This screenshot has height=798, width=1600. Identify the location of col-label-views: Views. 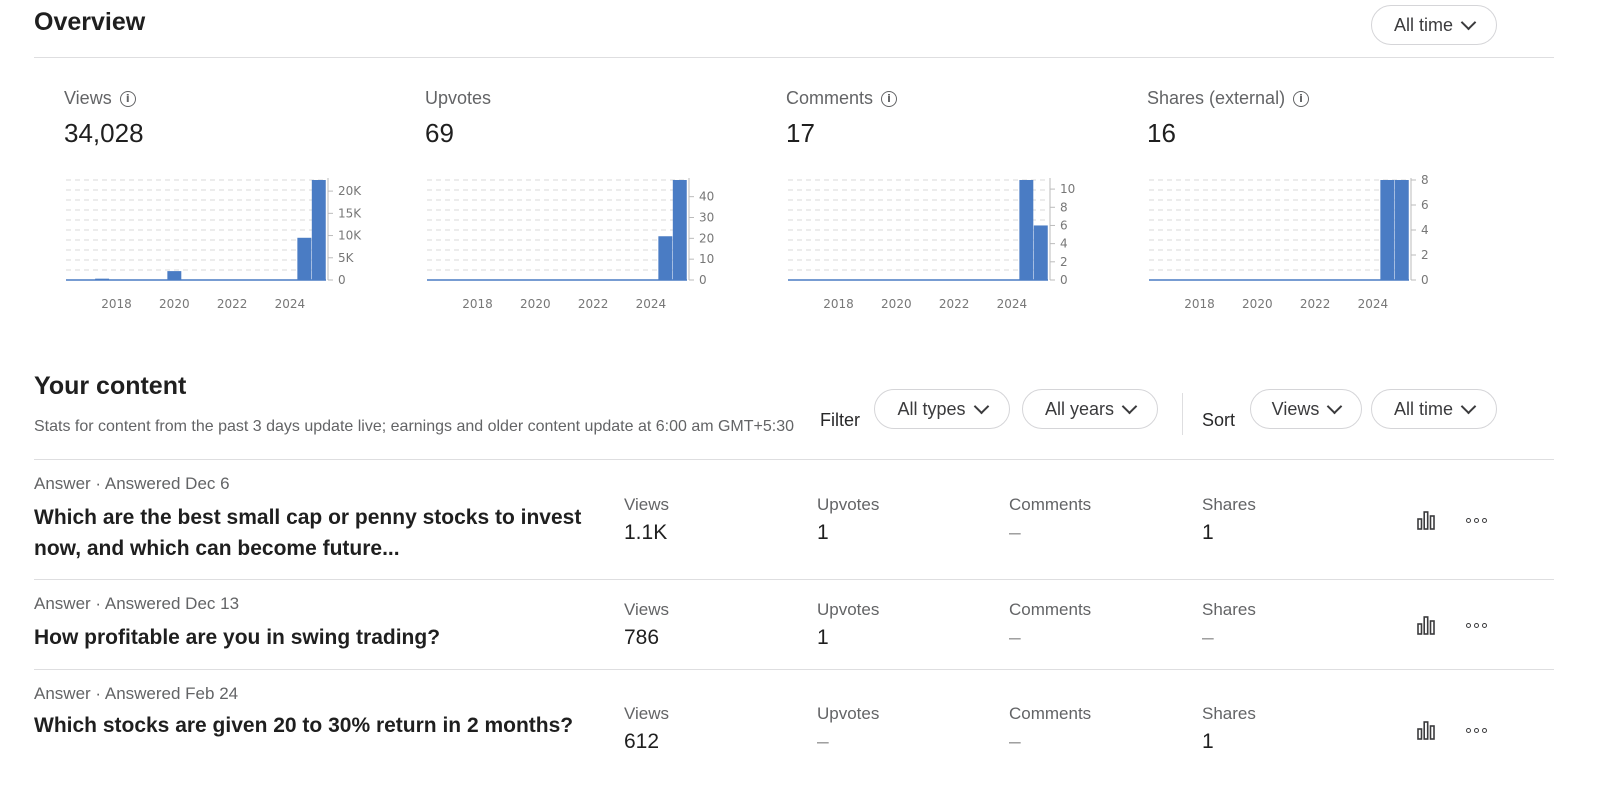
(647, 504).